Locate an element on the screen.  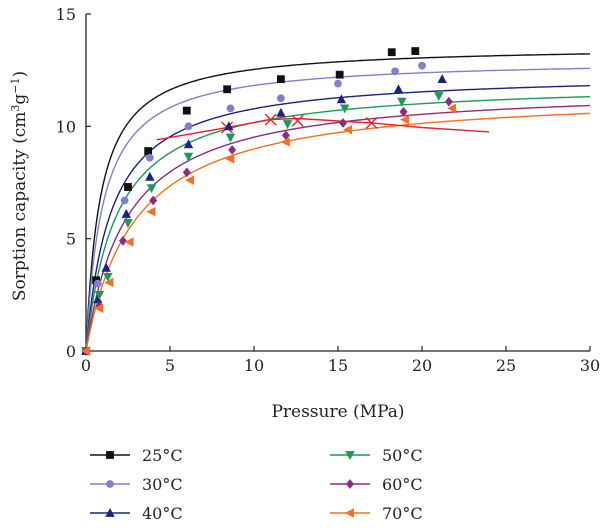
x-tick-label: 25 is located at coordinates (506, 365).